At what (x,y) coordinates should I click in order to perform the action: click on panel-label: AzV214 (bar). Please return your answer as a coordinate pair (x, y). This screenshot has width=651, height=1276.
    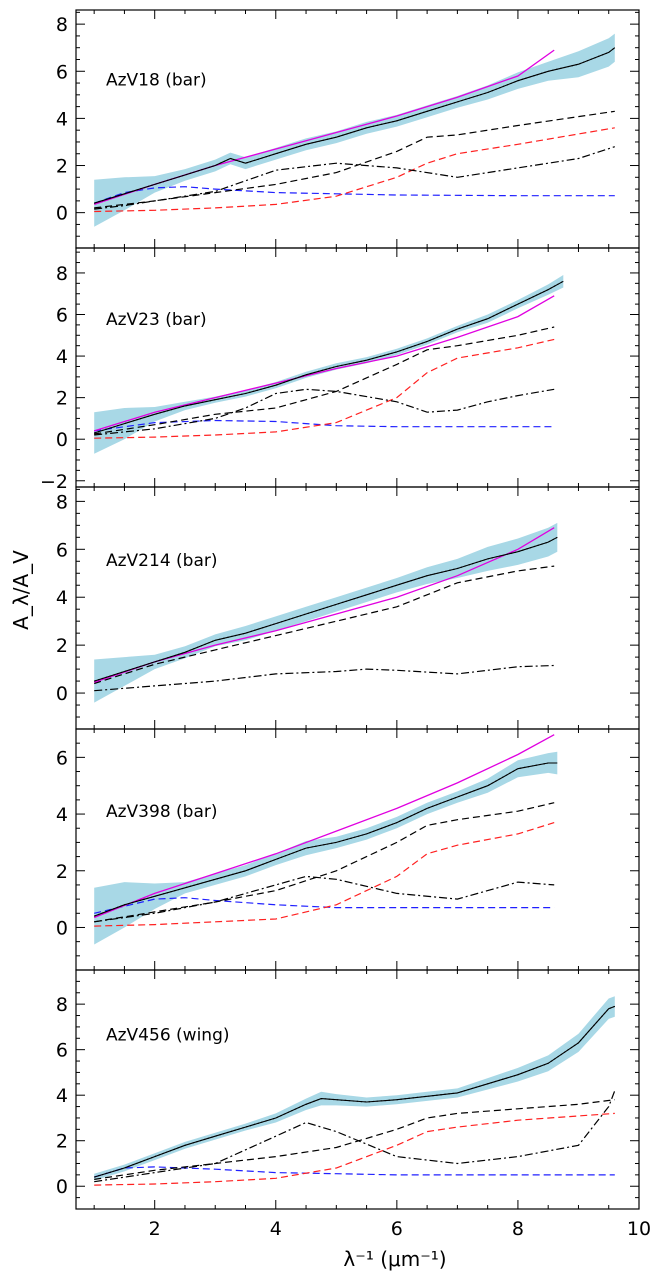
    Looking at the image, I should click on (162, 561).